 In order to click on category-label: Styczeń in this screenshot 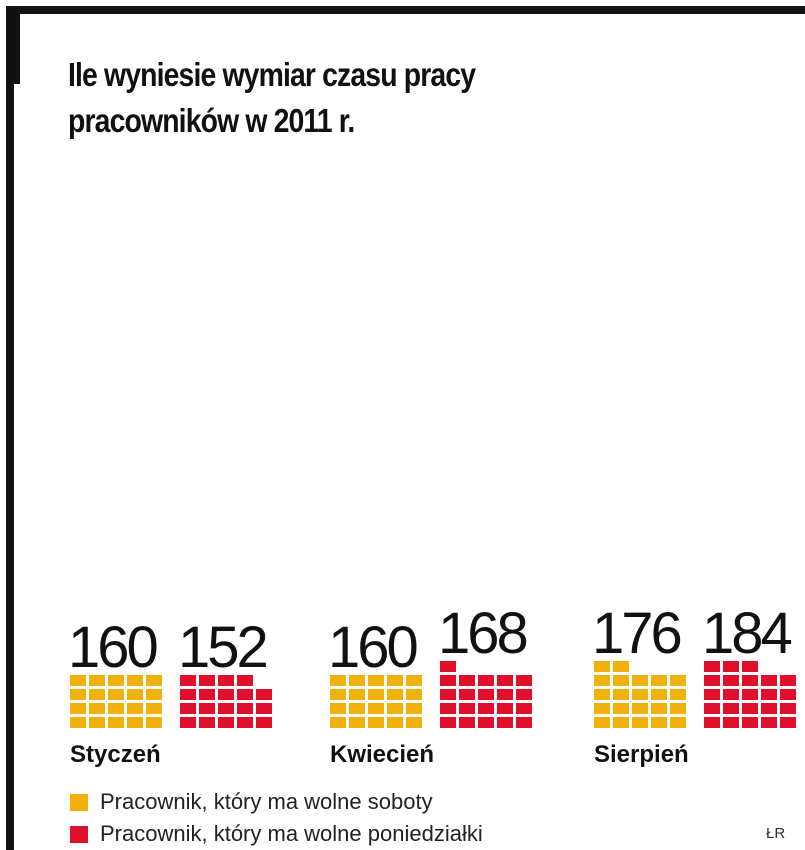, I will do `click(115, 754)`.